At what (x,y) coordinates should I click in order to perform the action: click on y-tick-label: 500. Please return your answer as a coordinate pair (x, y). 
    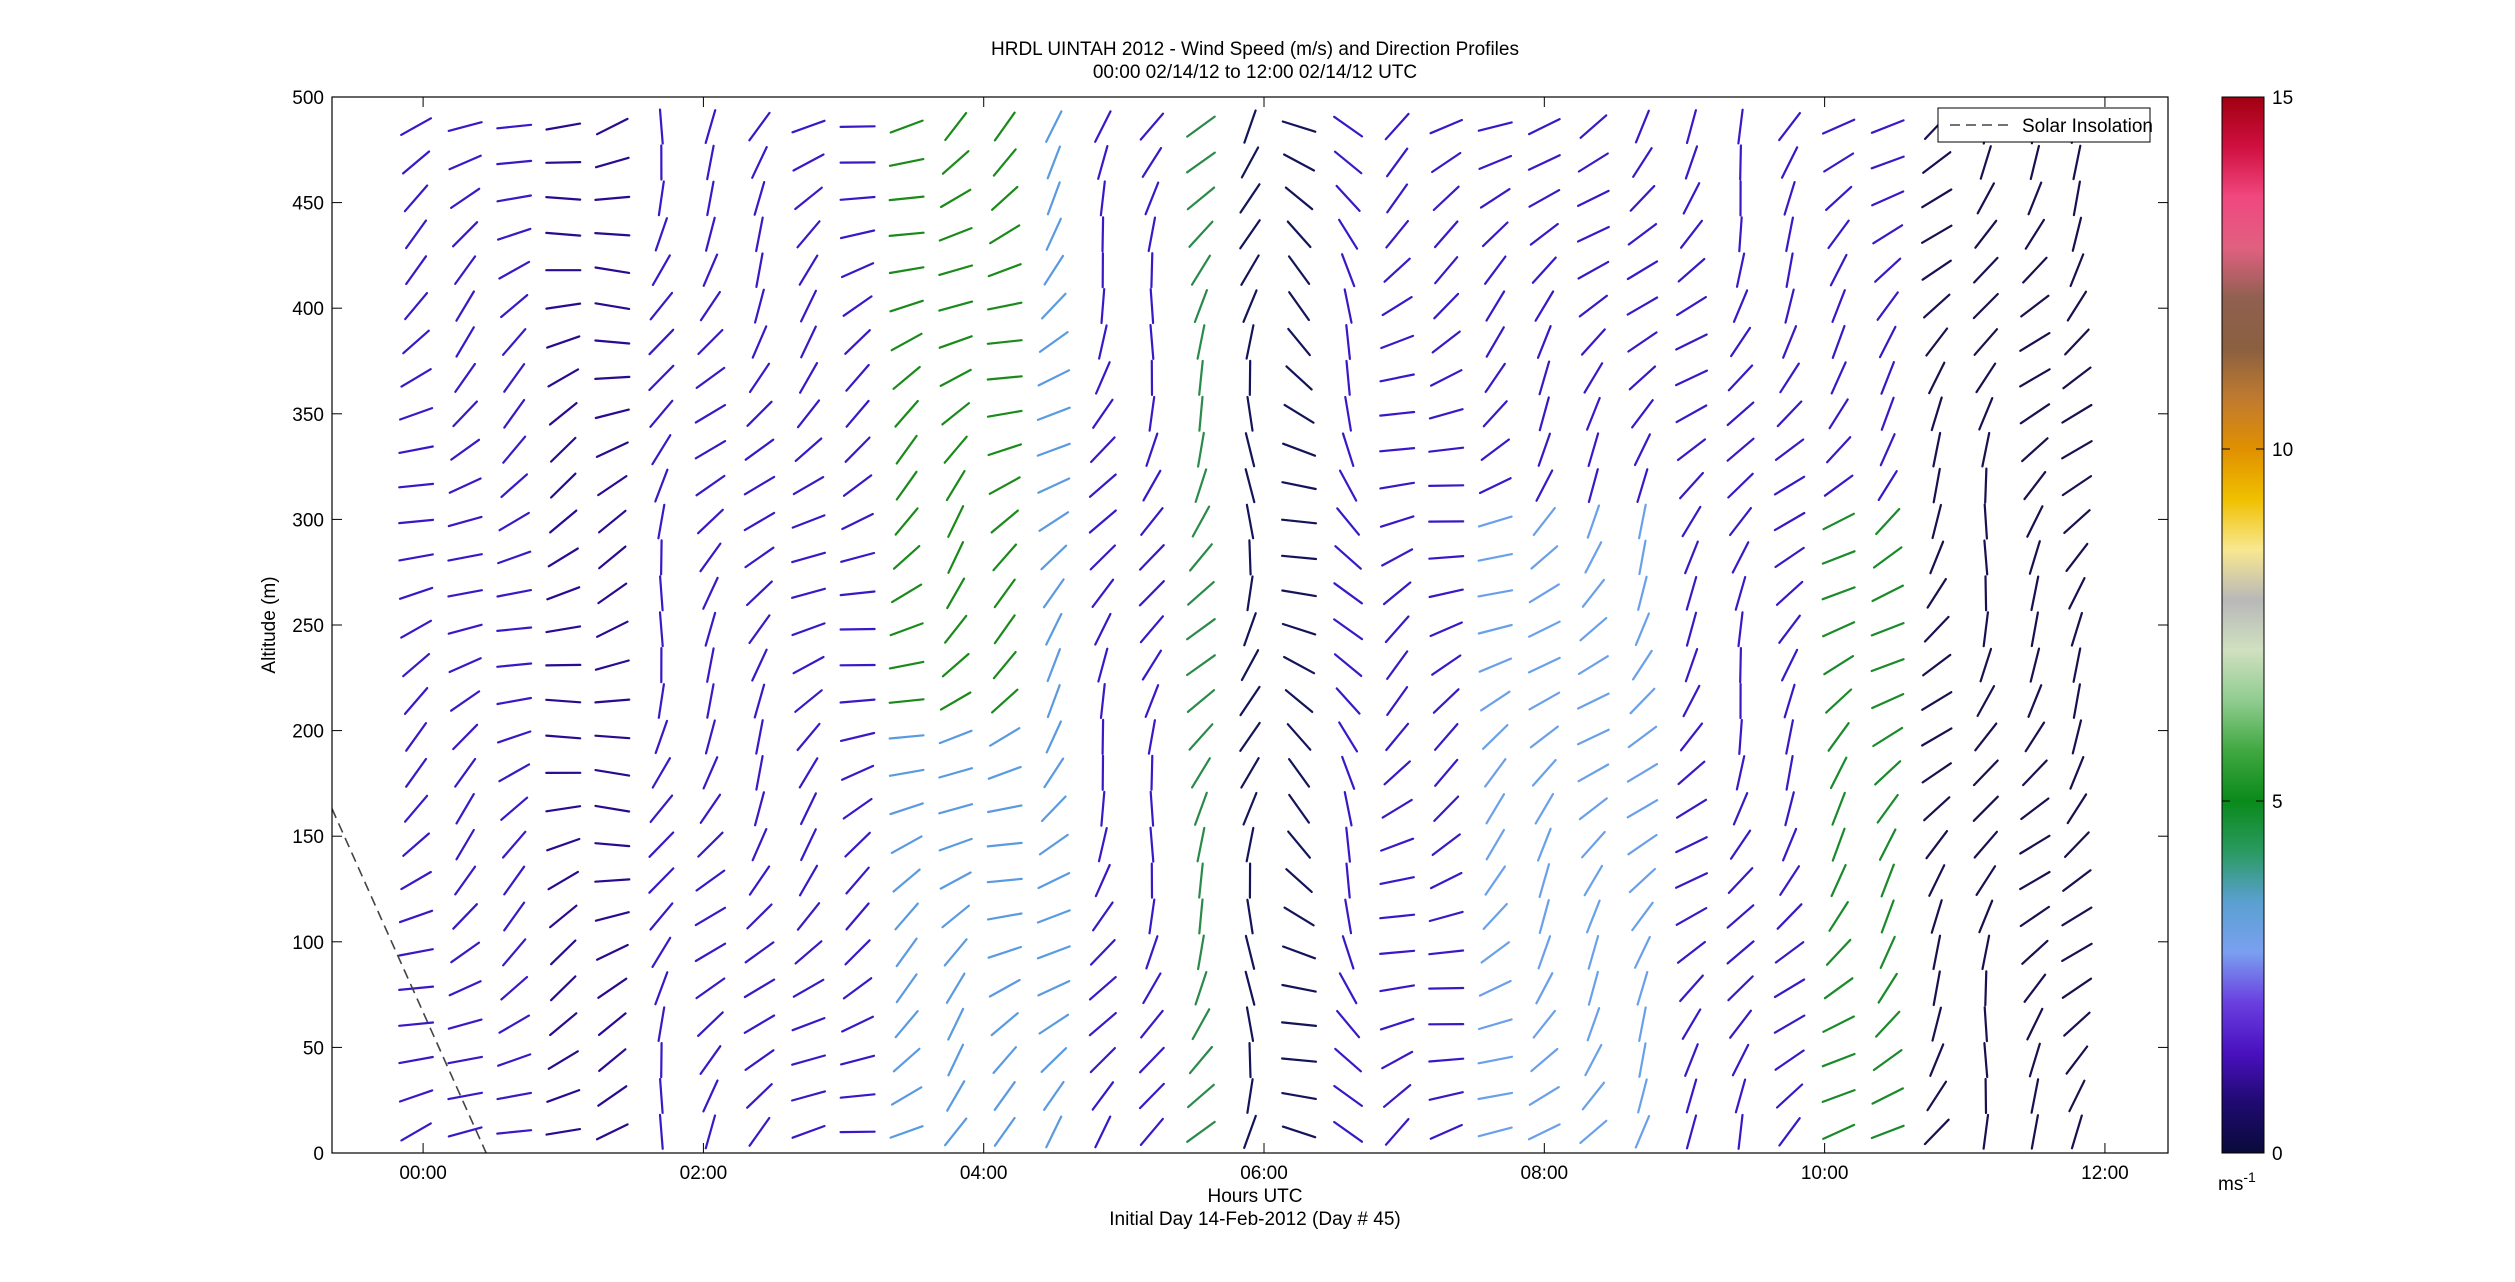
    Looking at the image, I should click on (308, 98).